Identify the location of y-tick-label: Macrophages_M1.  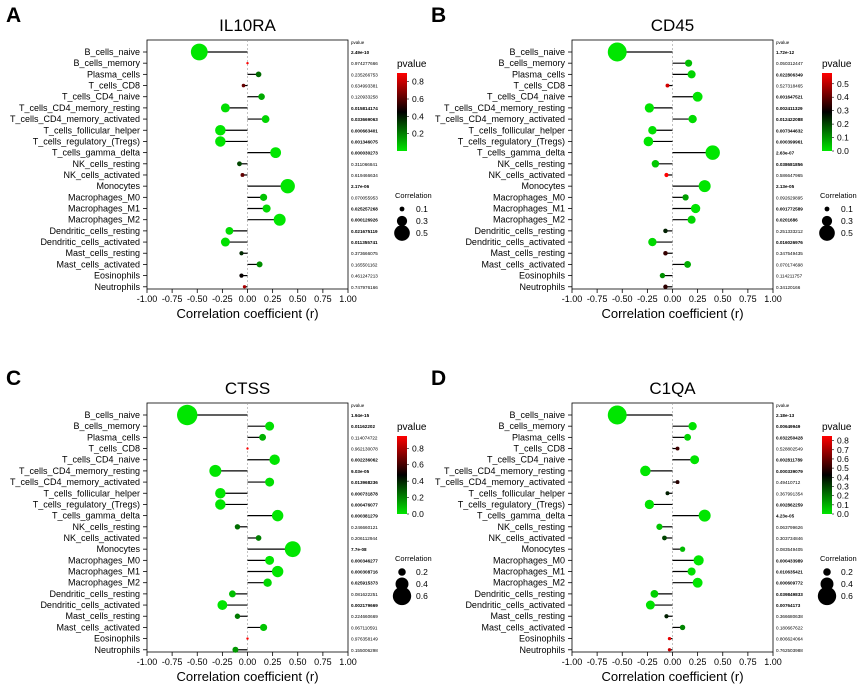
(104, 209).